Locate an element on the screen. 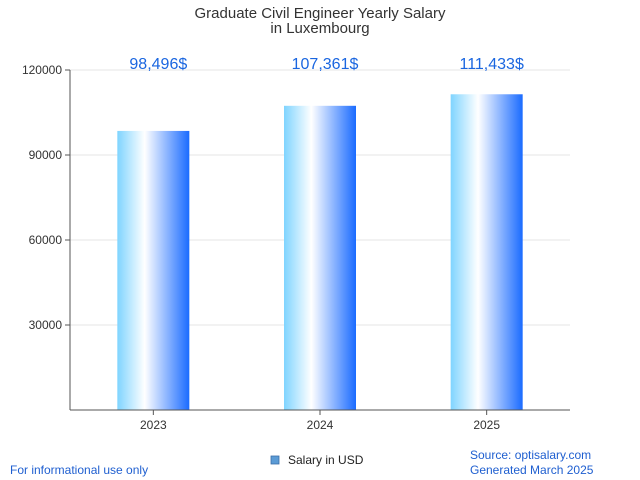  bar-2023 is located at coordinates (153, 270).